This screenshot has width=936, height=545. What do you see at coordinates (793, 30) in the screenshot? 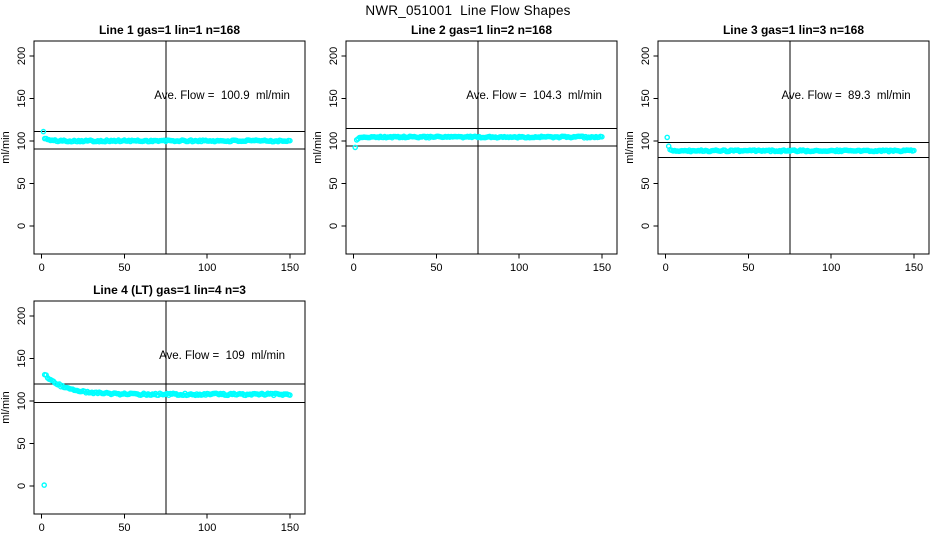
I see `chart-title: Line 3 gas=1 lin=3 n=168` at bounding box center [793, 30].